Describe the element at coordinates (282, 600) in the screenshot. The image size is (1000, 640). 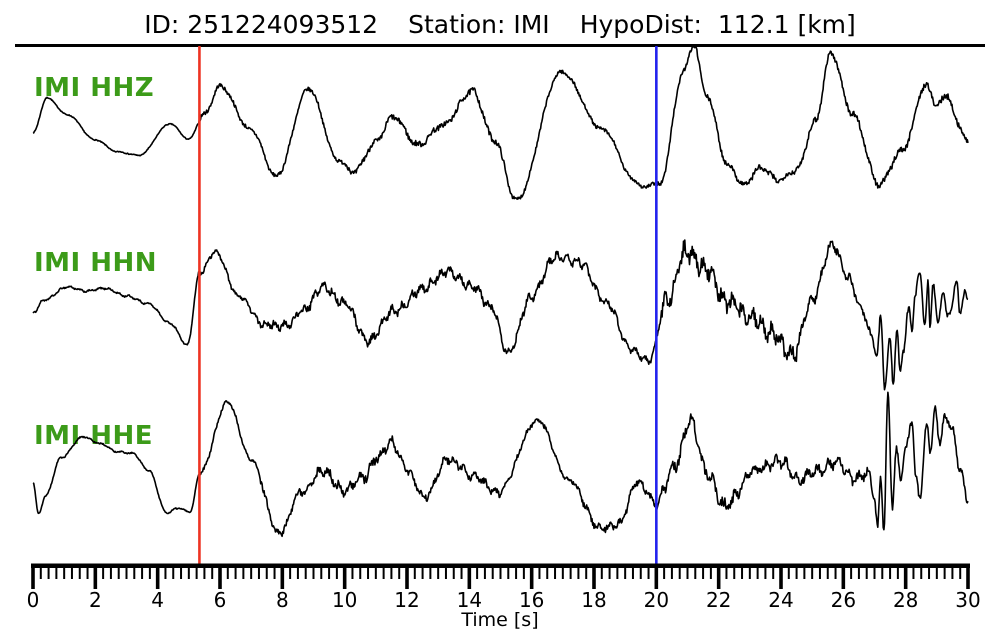
I see `x-tick-label: 8` at that location.